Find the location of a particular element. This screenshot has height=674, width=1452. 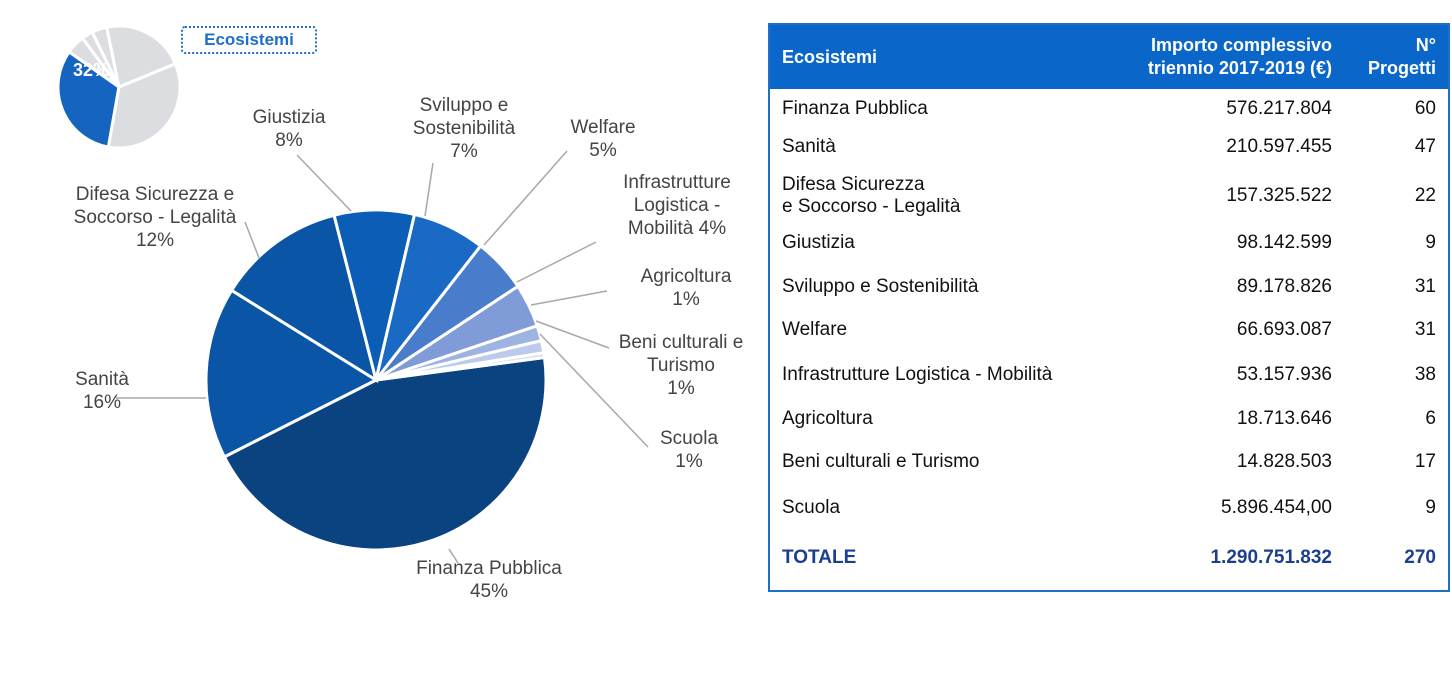

cell-ecosistema: Welfare is located at coordinates (815, 329).